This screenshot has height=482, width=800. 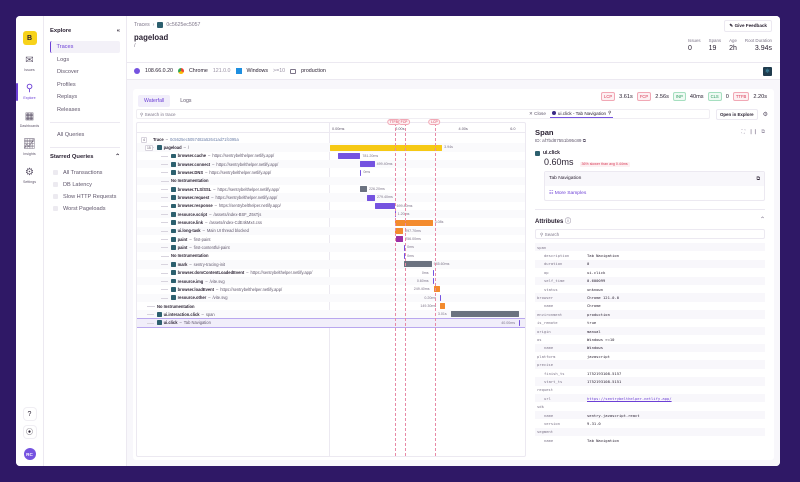 I want to click on detail-tab-label: ui.click - Tab Navigation, so click(x=582, y=113).